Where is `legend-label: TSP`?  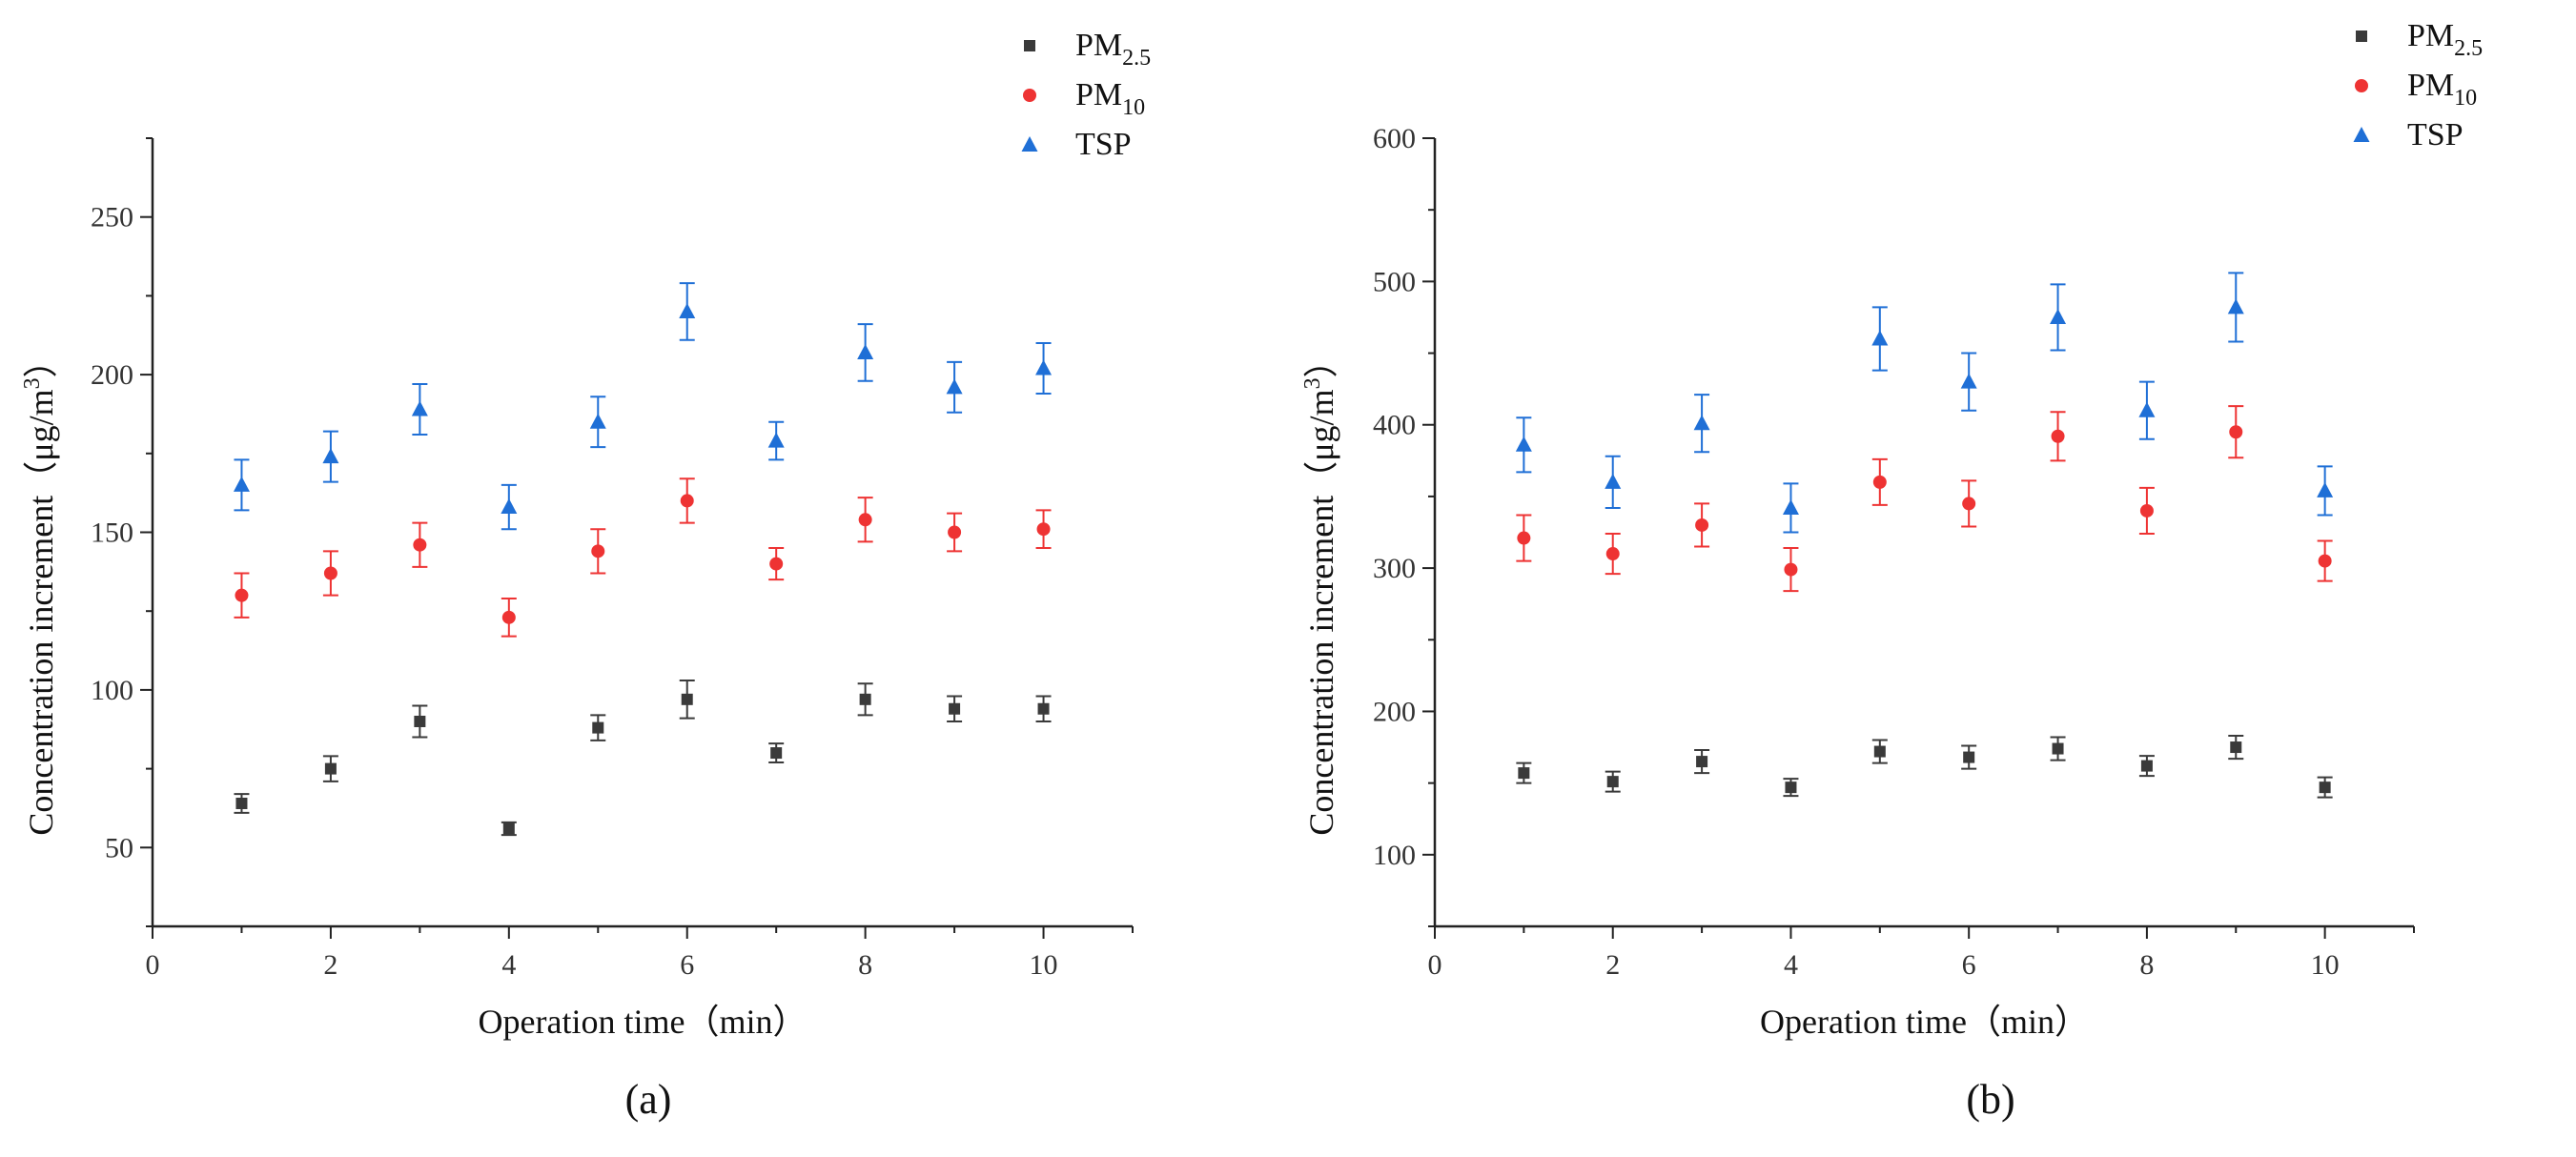 legend-label: TSP is located at coordinates (1103, 144).